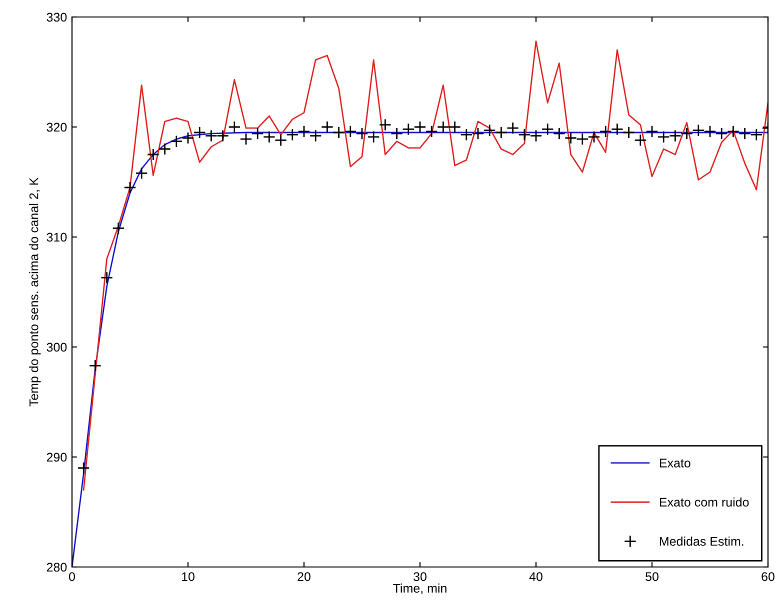  What do you see at coordinates (702, 541) in the screenshot?
I see `legend-label: Medidas Estim.` at bounding box center [702, 541].